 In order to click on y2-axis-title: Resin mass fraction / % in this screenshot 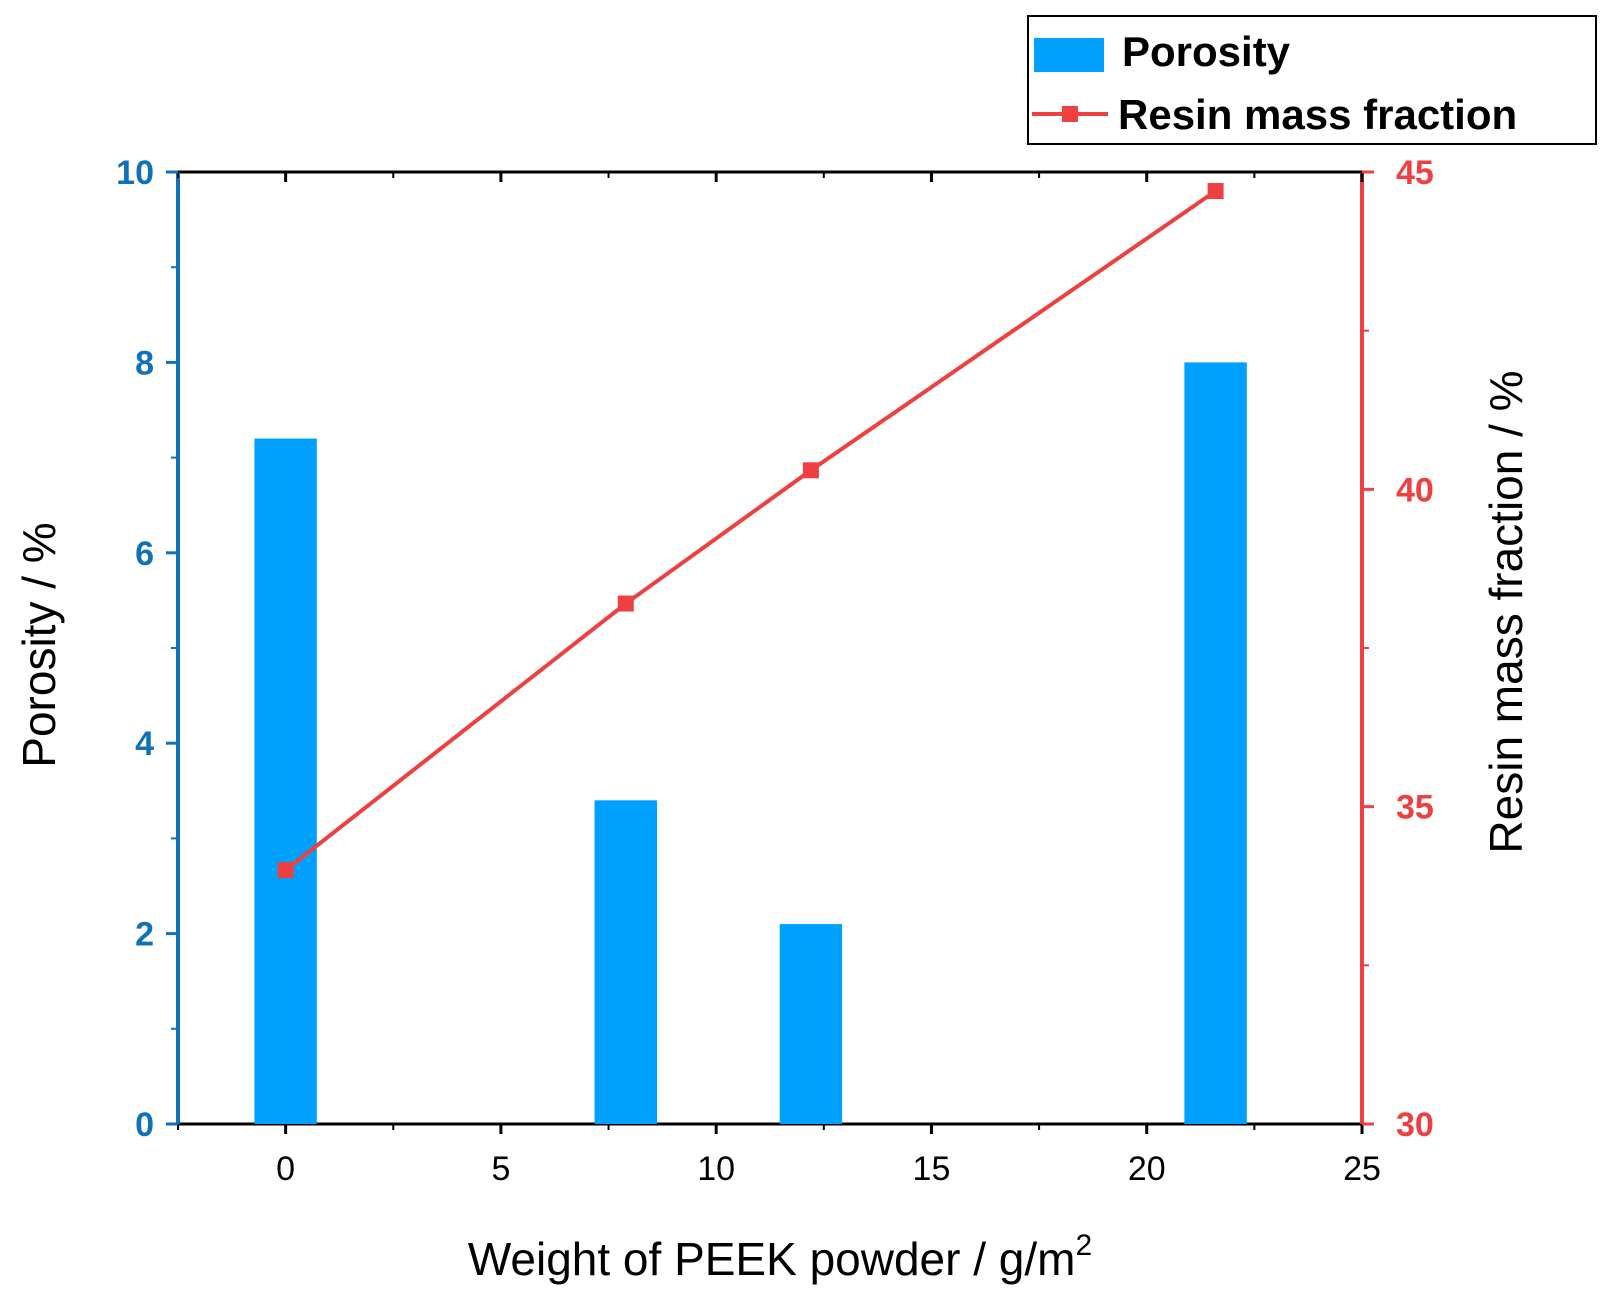, I will do `click(1506, 611)`.